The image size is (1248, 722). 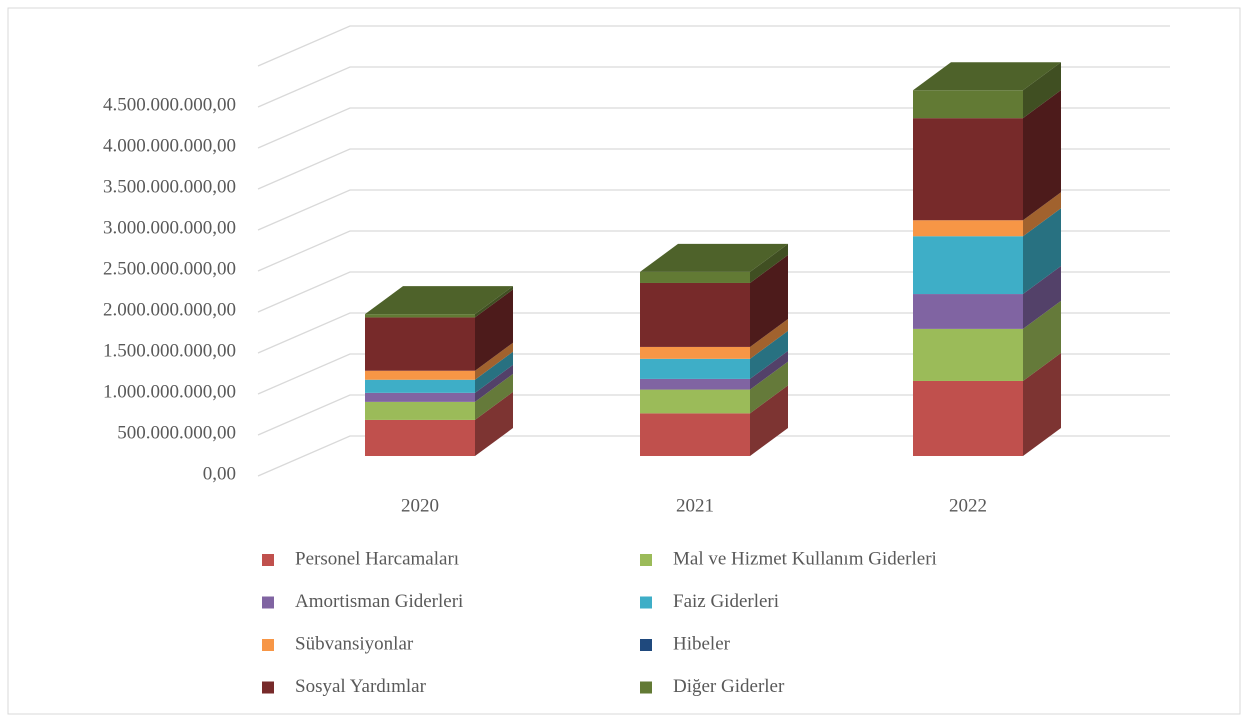 I want to click on y-tick-label: 4.500.000.000,00, so click(x=169, y=104).